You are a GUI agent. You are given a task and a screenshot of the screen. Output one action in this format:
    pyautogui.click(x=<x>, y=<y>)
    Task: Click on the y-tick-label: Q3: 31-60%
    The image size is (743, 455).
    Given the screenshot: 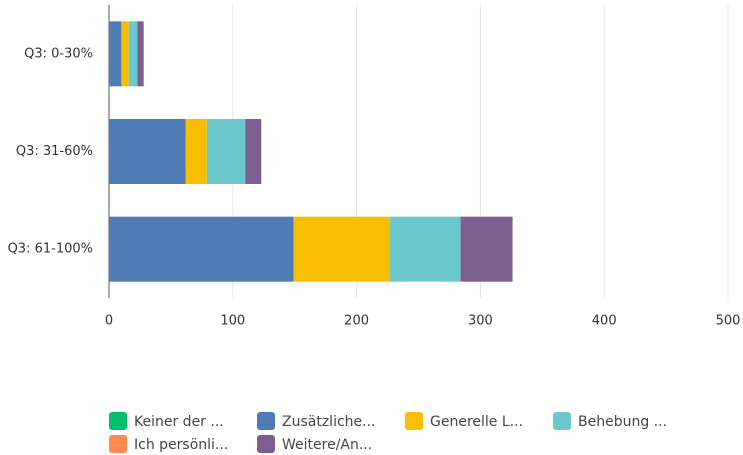 What is the action you would take?
    pyautogui.click(x=54, y=151)
    